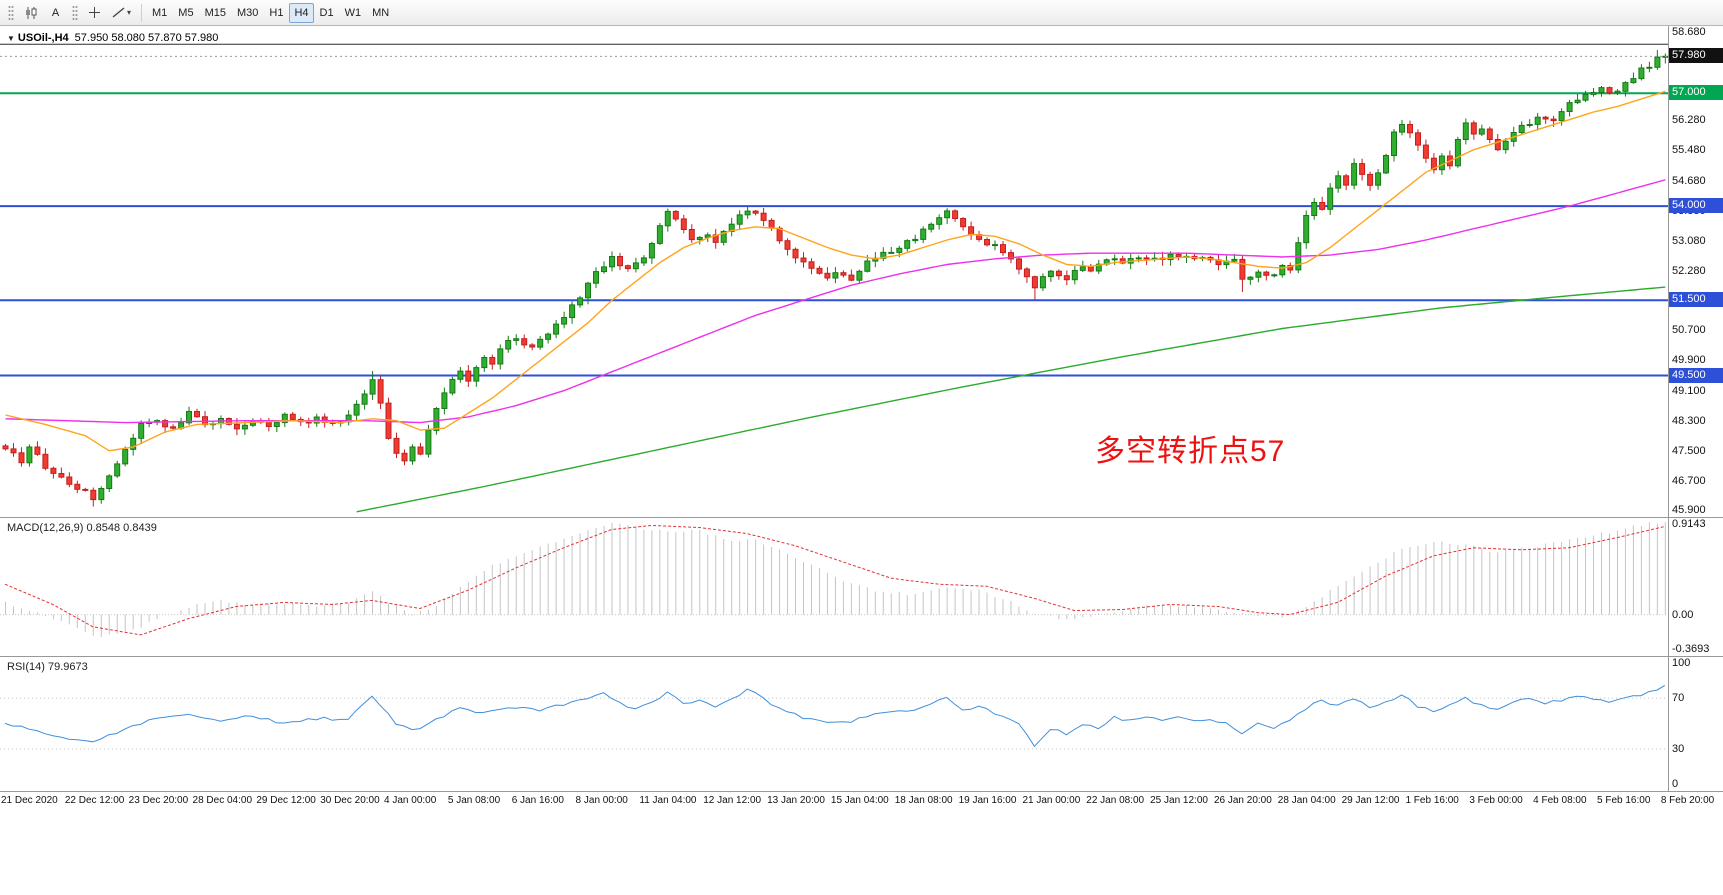 The width and height of the screenshot is (1723, 895). I want to click on chevron-down-icon: ▾, so click(129, 12).